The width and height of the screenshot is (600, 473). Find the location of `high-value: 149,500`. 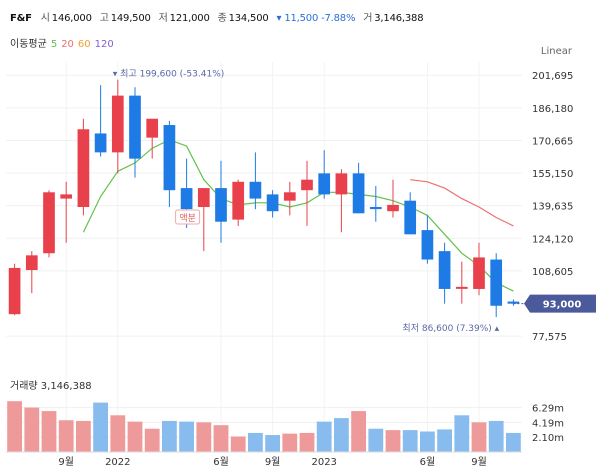

high-value: 149,500 is located at coordinates (130, 18).